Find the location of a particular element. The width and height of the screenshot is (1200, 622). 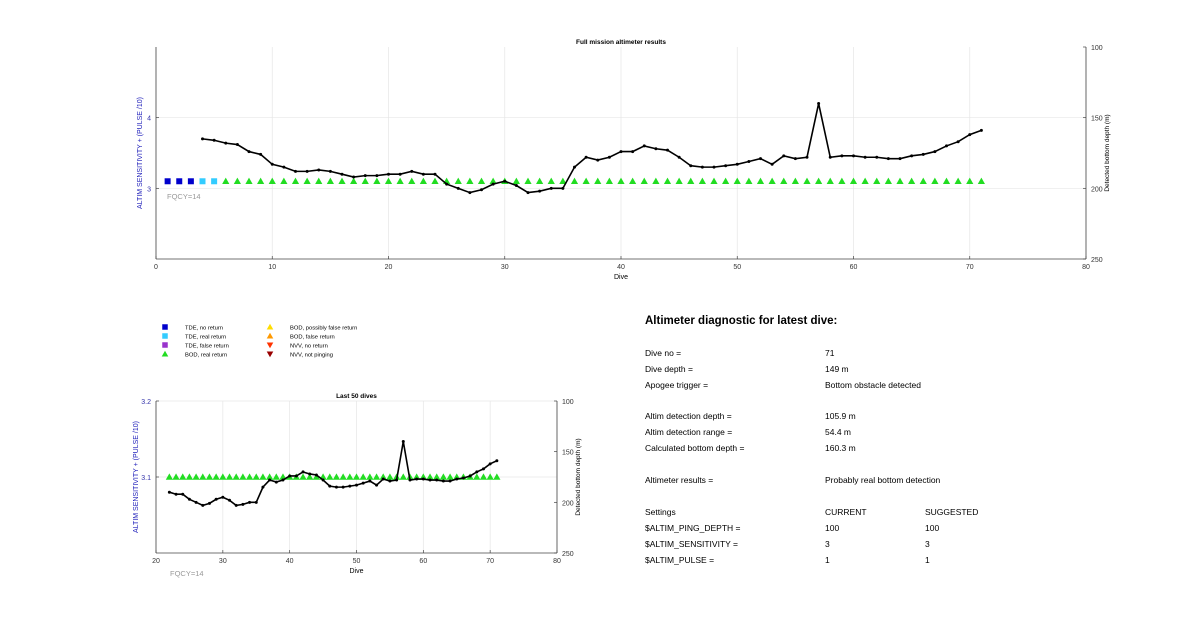

full-title: Full mission altimeter results is located at coordinates (621, 42).